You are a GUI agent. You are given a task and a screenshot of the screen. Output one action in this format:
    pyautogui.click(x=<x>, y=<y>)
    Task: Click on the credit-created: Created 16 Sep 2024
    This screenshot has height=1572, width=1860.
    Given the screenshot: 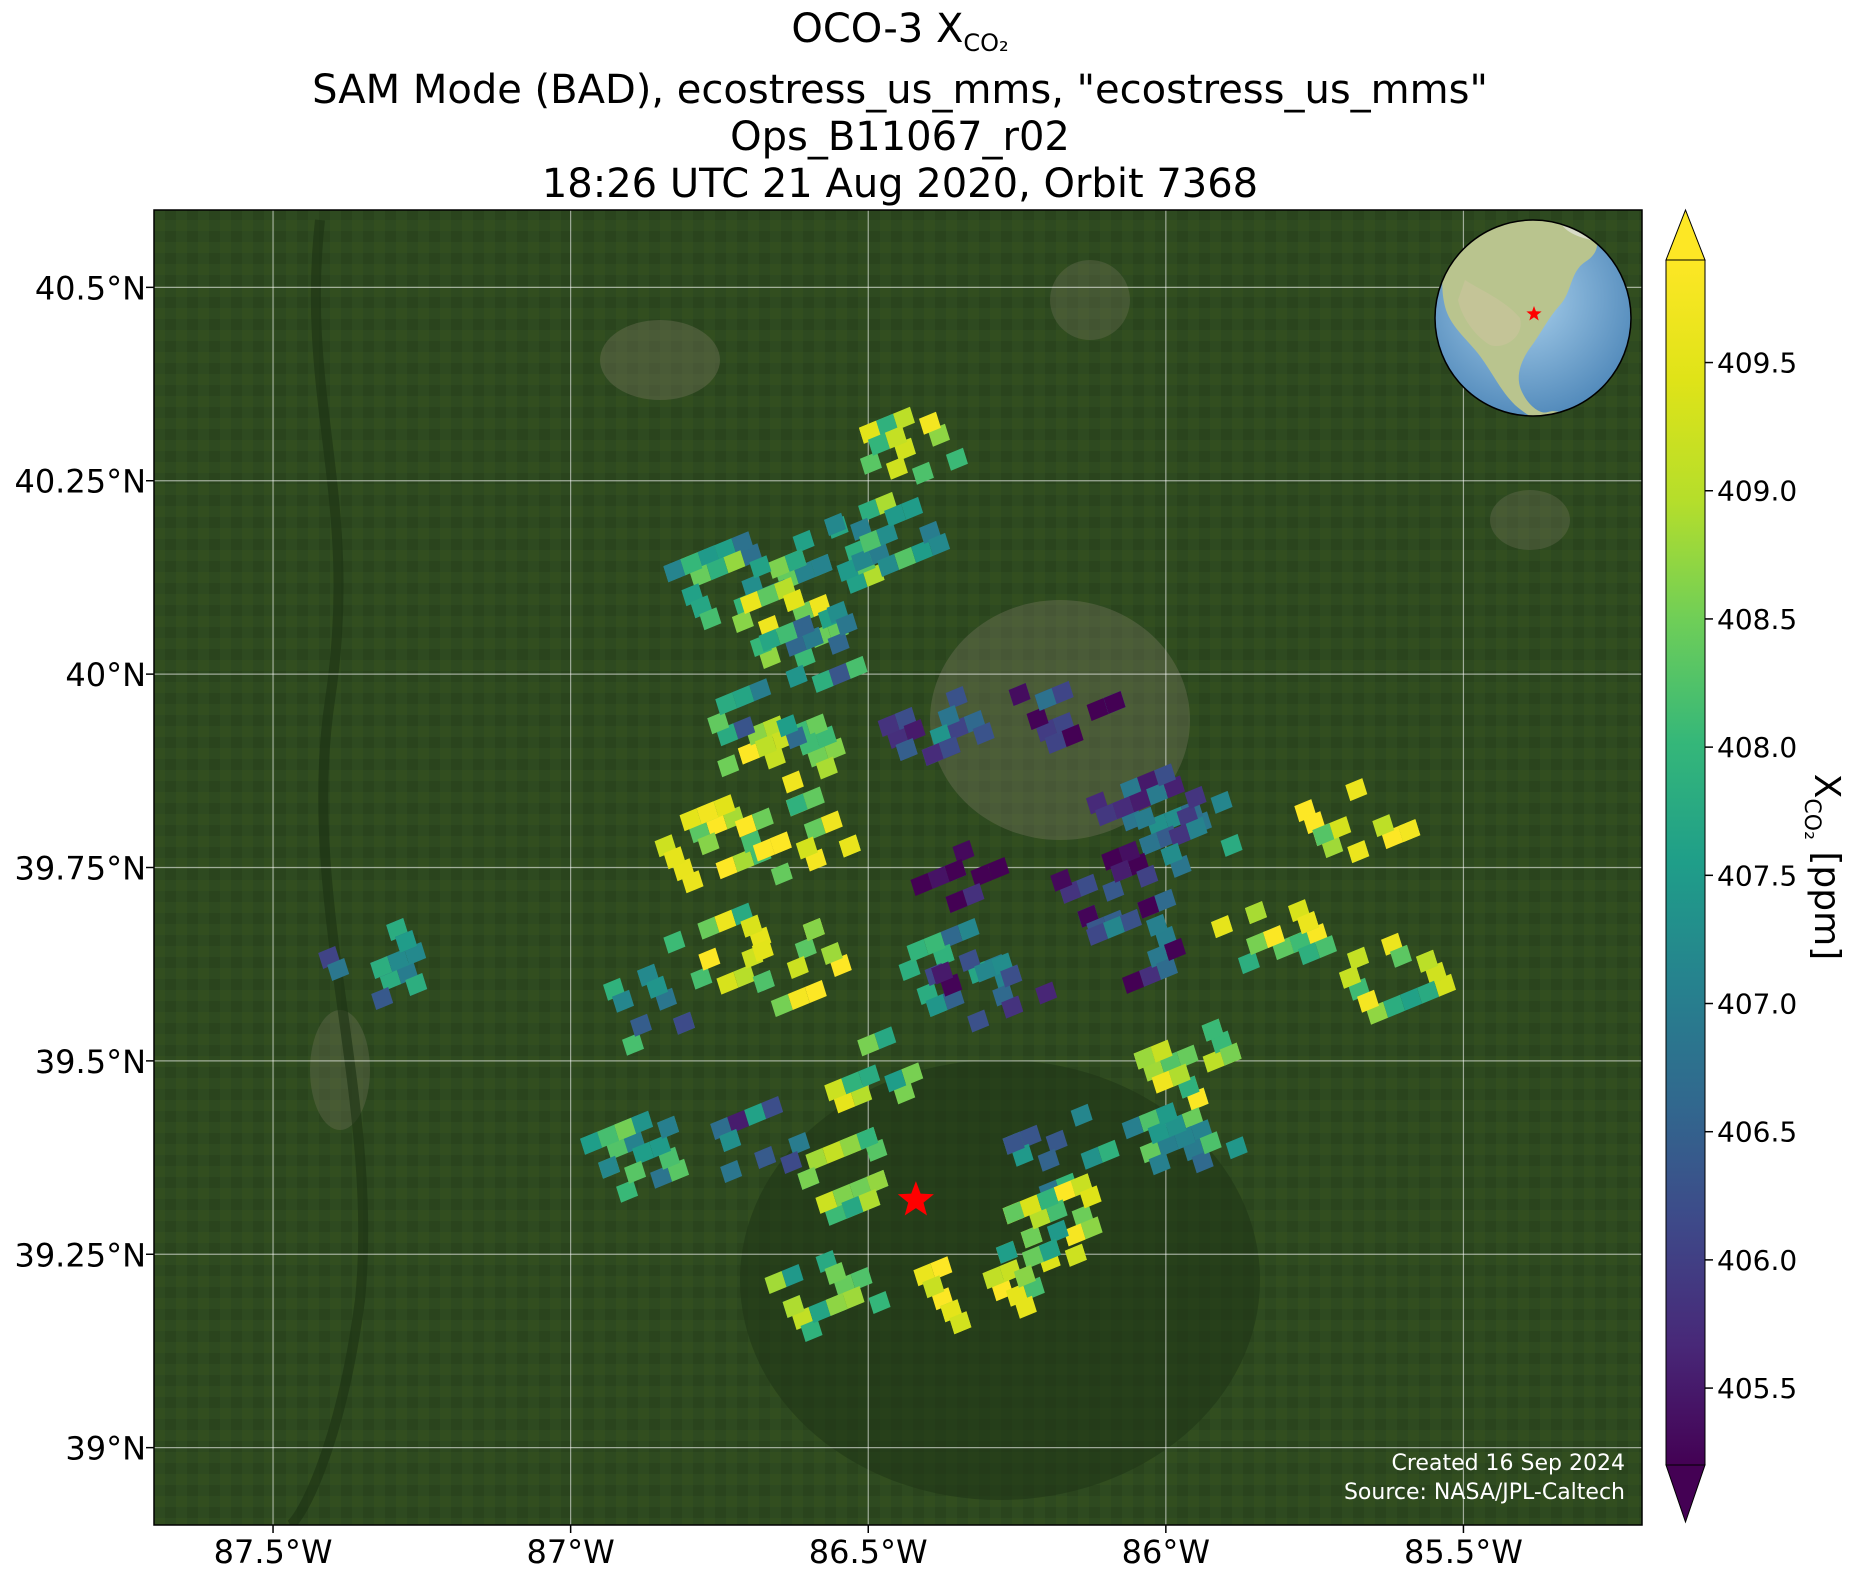 What is the action you would take?
    pyautogui.click(x=1509, y=1463)
    